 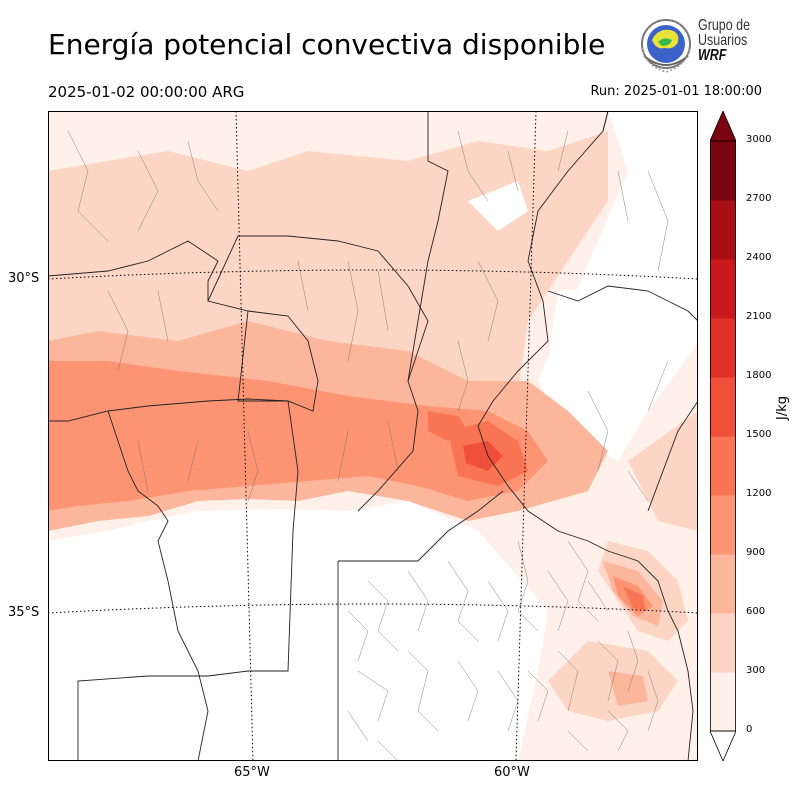 I want to click on logo-line-1: Grupo de, so click(x=724, y=25).